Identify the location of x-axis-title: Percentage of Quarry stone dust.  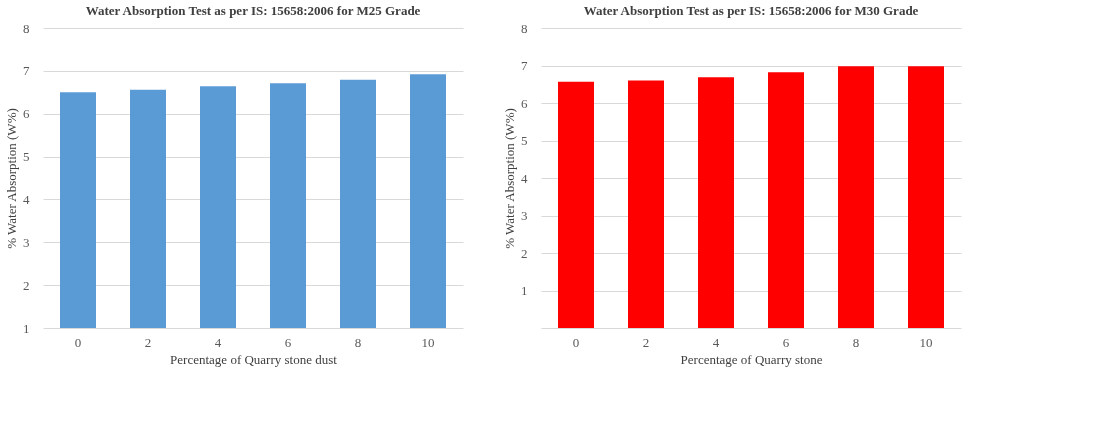
(254, 359).